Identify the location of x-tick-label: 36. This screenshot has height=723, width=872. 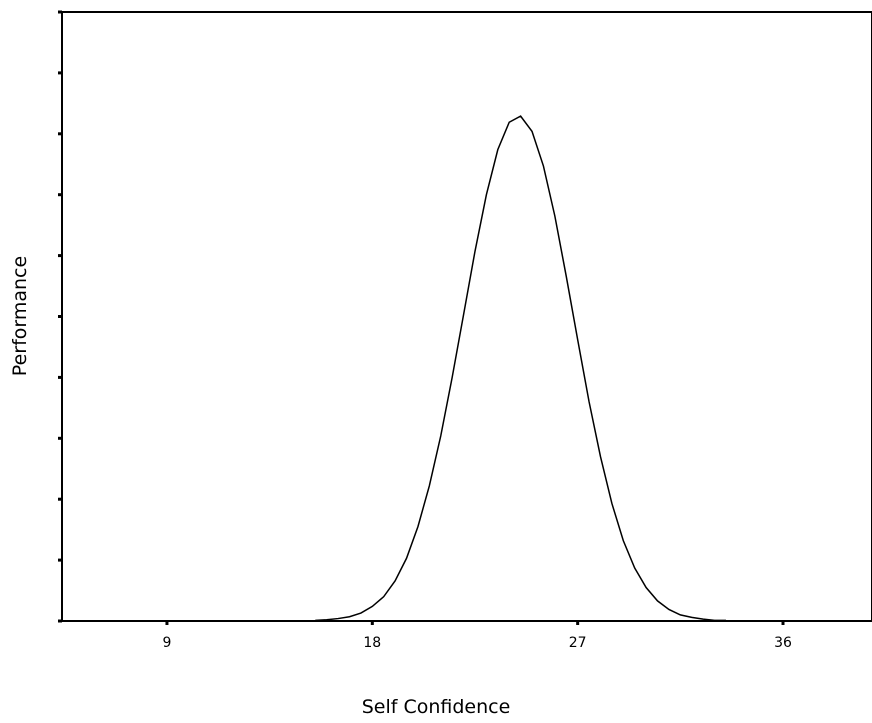
(783, 643).